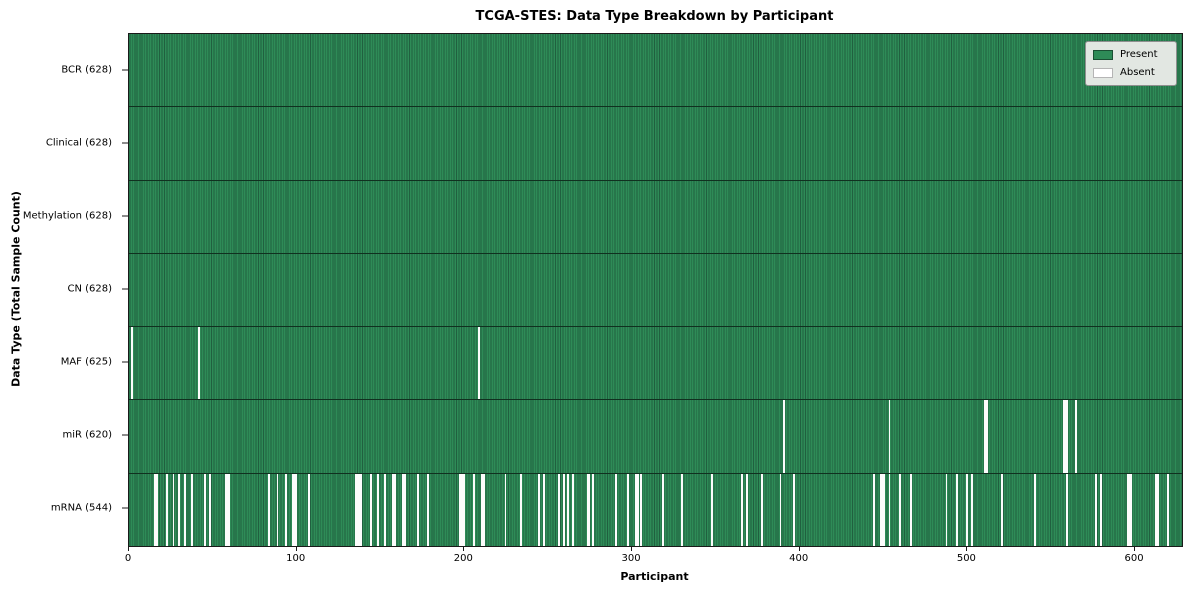 Image resolution: width=1200 pixels, height=600 pixels. What do you see at coordinates (128, 558) in the screenshot?
I see `xtick-label-0: 0` at bounding box center [128, 558].